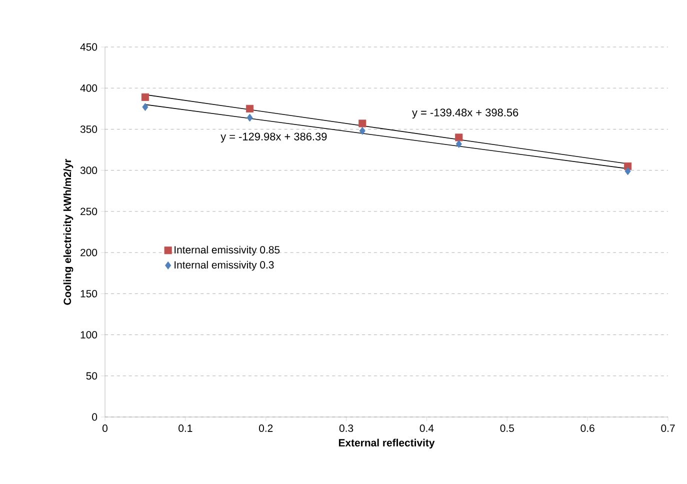 Image resolution: width=687 pixels, height=484 pixels. What do you see at coordinates (507, 428) in the screenshot?
I see `x-tick-label: 0.5` at bounding box center [507, 428].